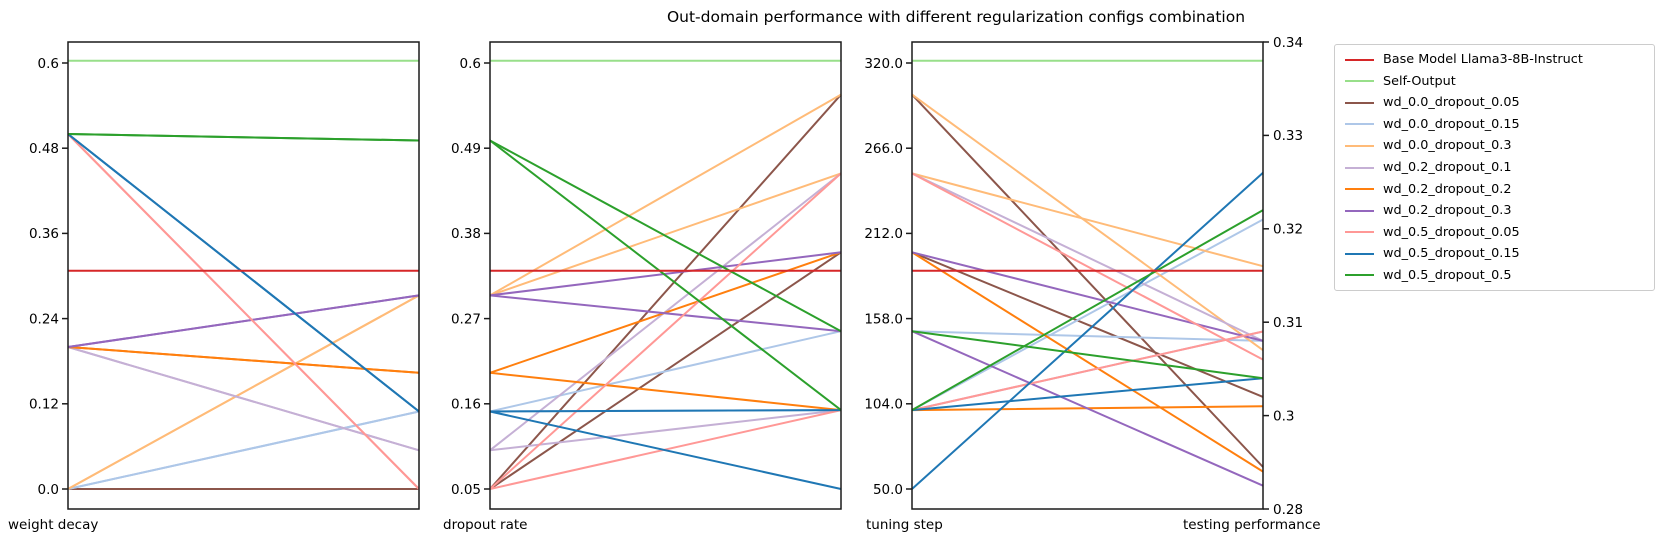 Image resolution: width=1661 pixels, height=554 pixels. I want to click on series-line-wd_0.2_dropout_0.3-run1, so click(665, 299).